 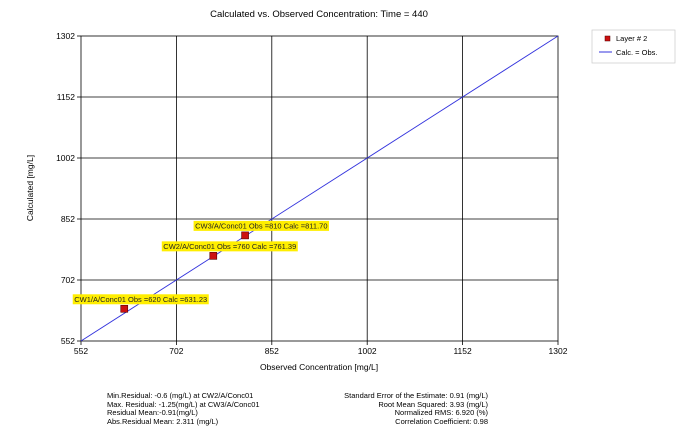 I want to click on legend: Layer # 2 Calc. = Obs., so click(x=633, y=46).